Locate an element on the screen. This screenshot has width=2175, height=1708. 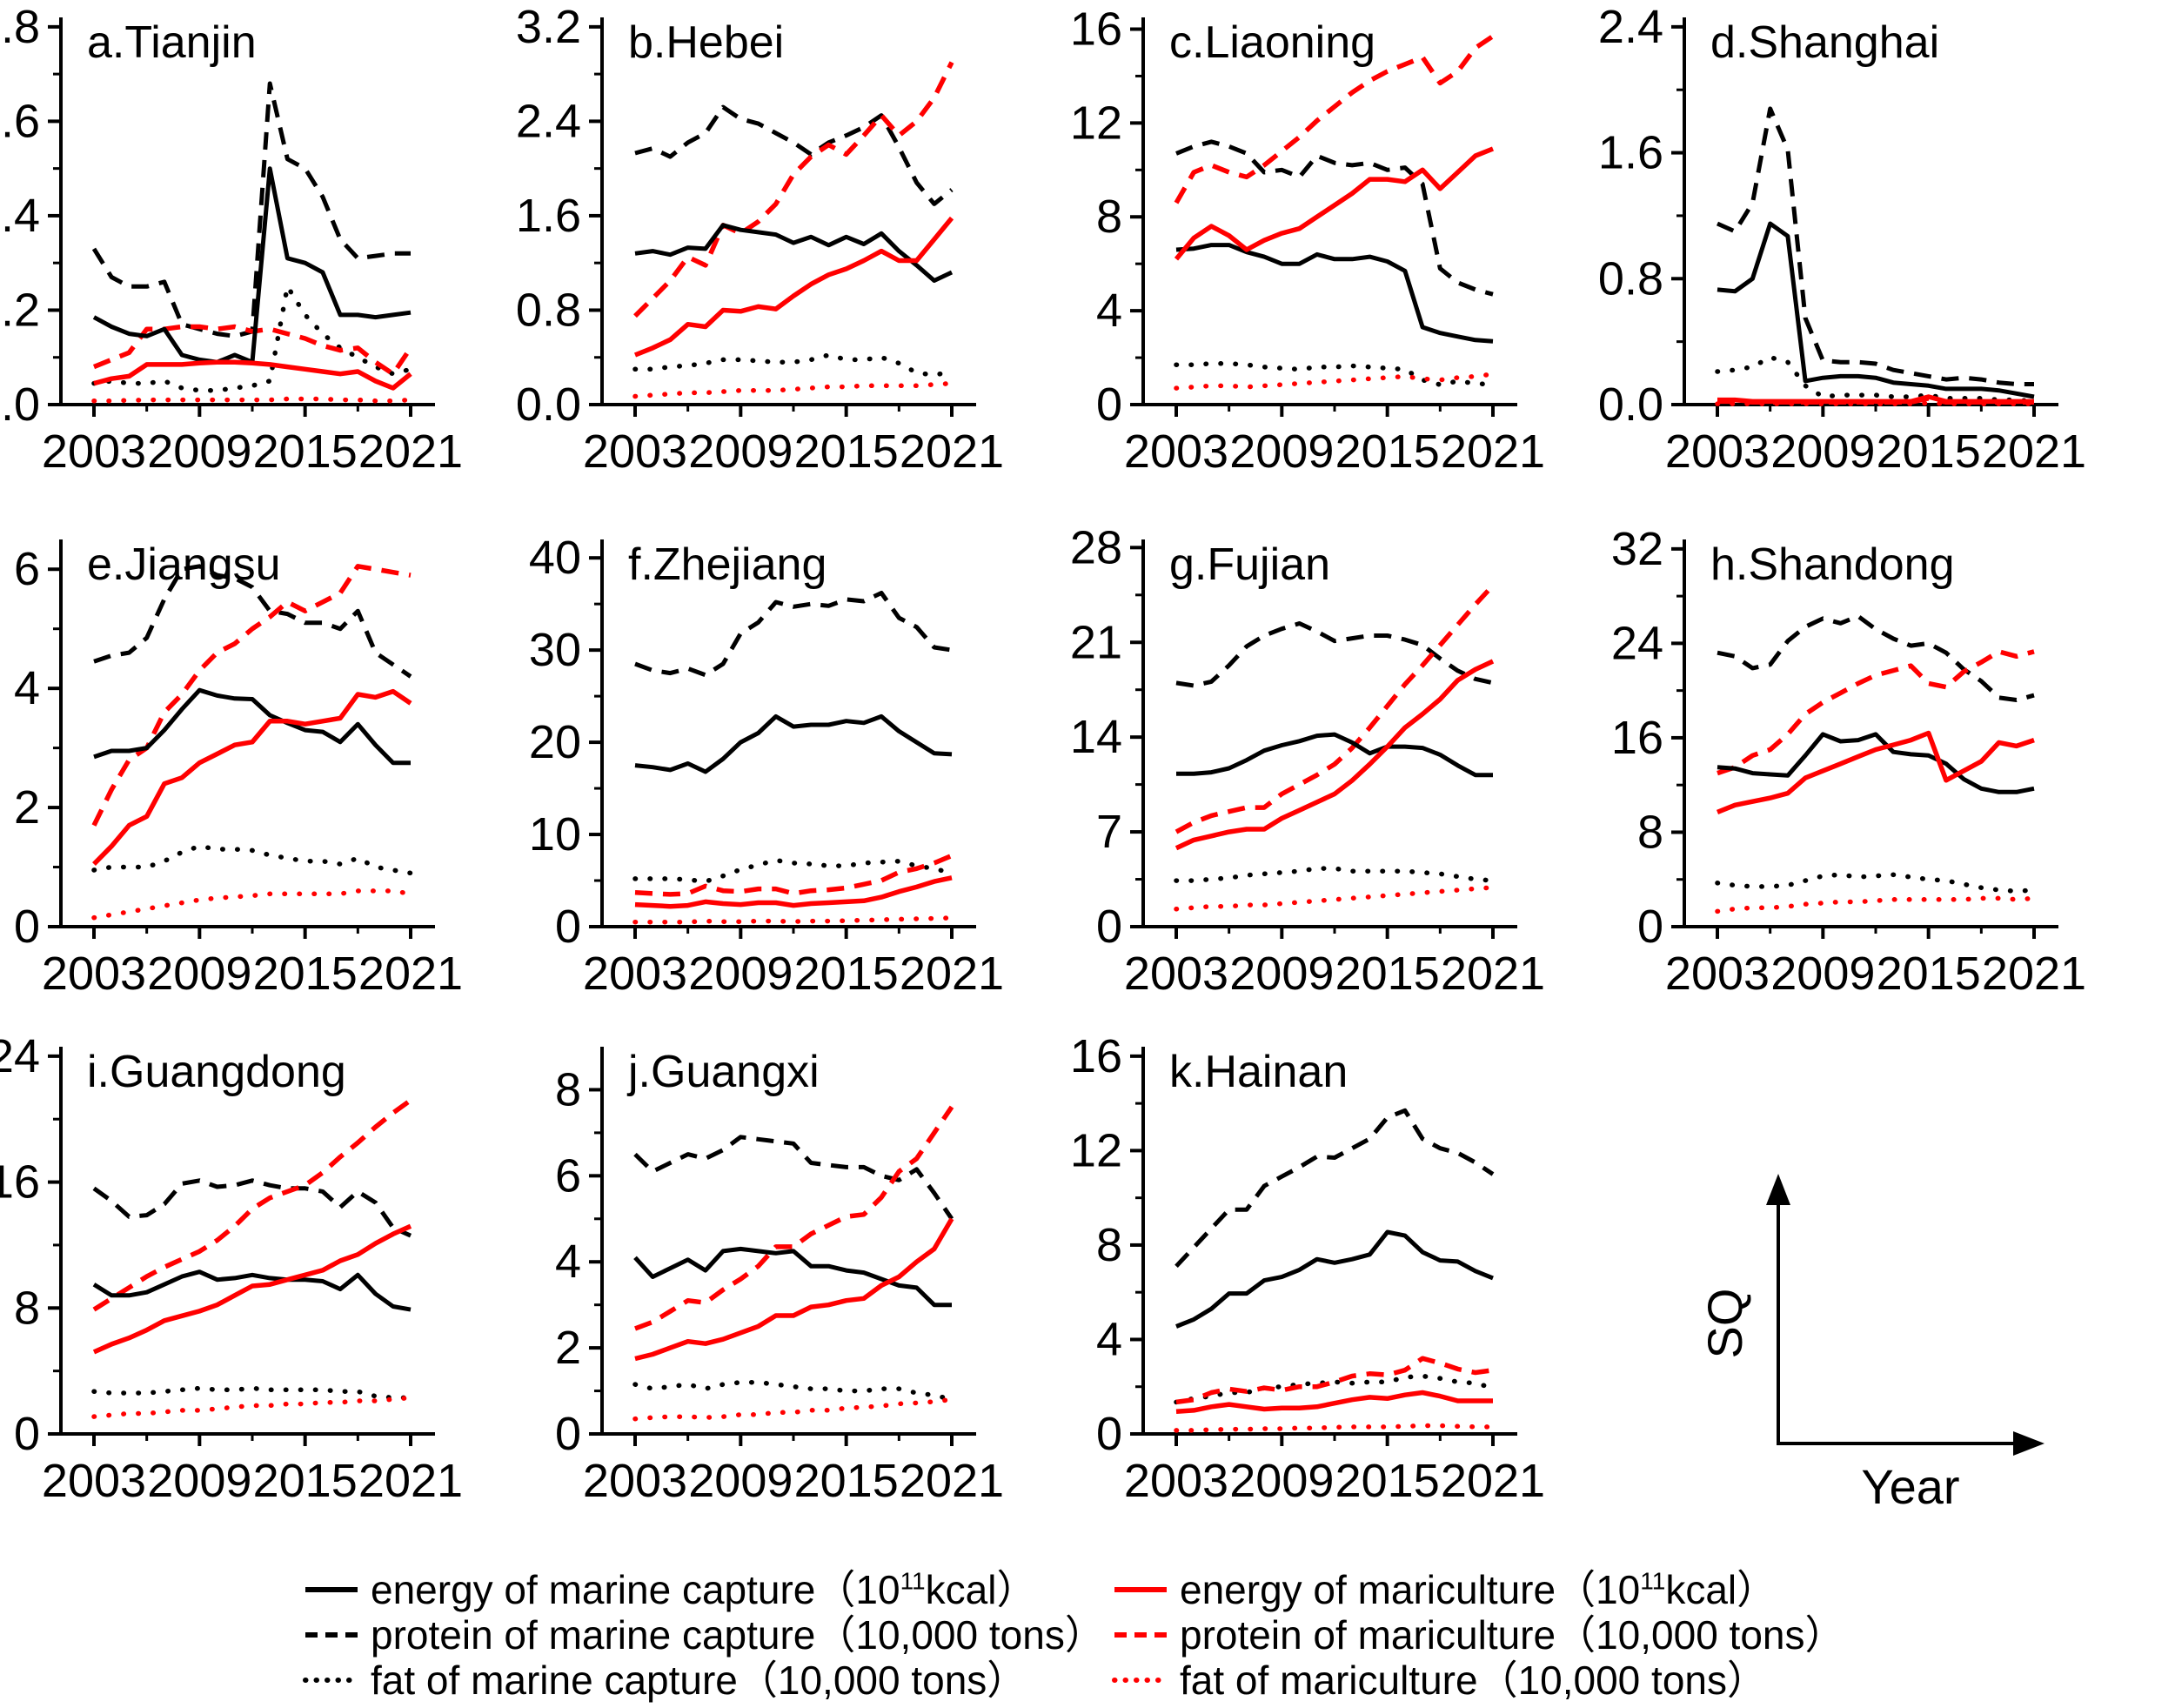
panel-e-jiangsu: 0 2 4 6 2003 2009 2015 2021 e.Jiangsu is located at coordinates (238, 770).